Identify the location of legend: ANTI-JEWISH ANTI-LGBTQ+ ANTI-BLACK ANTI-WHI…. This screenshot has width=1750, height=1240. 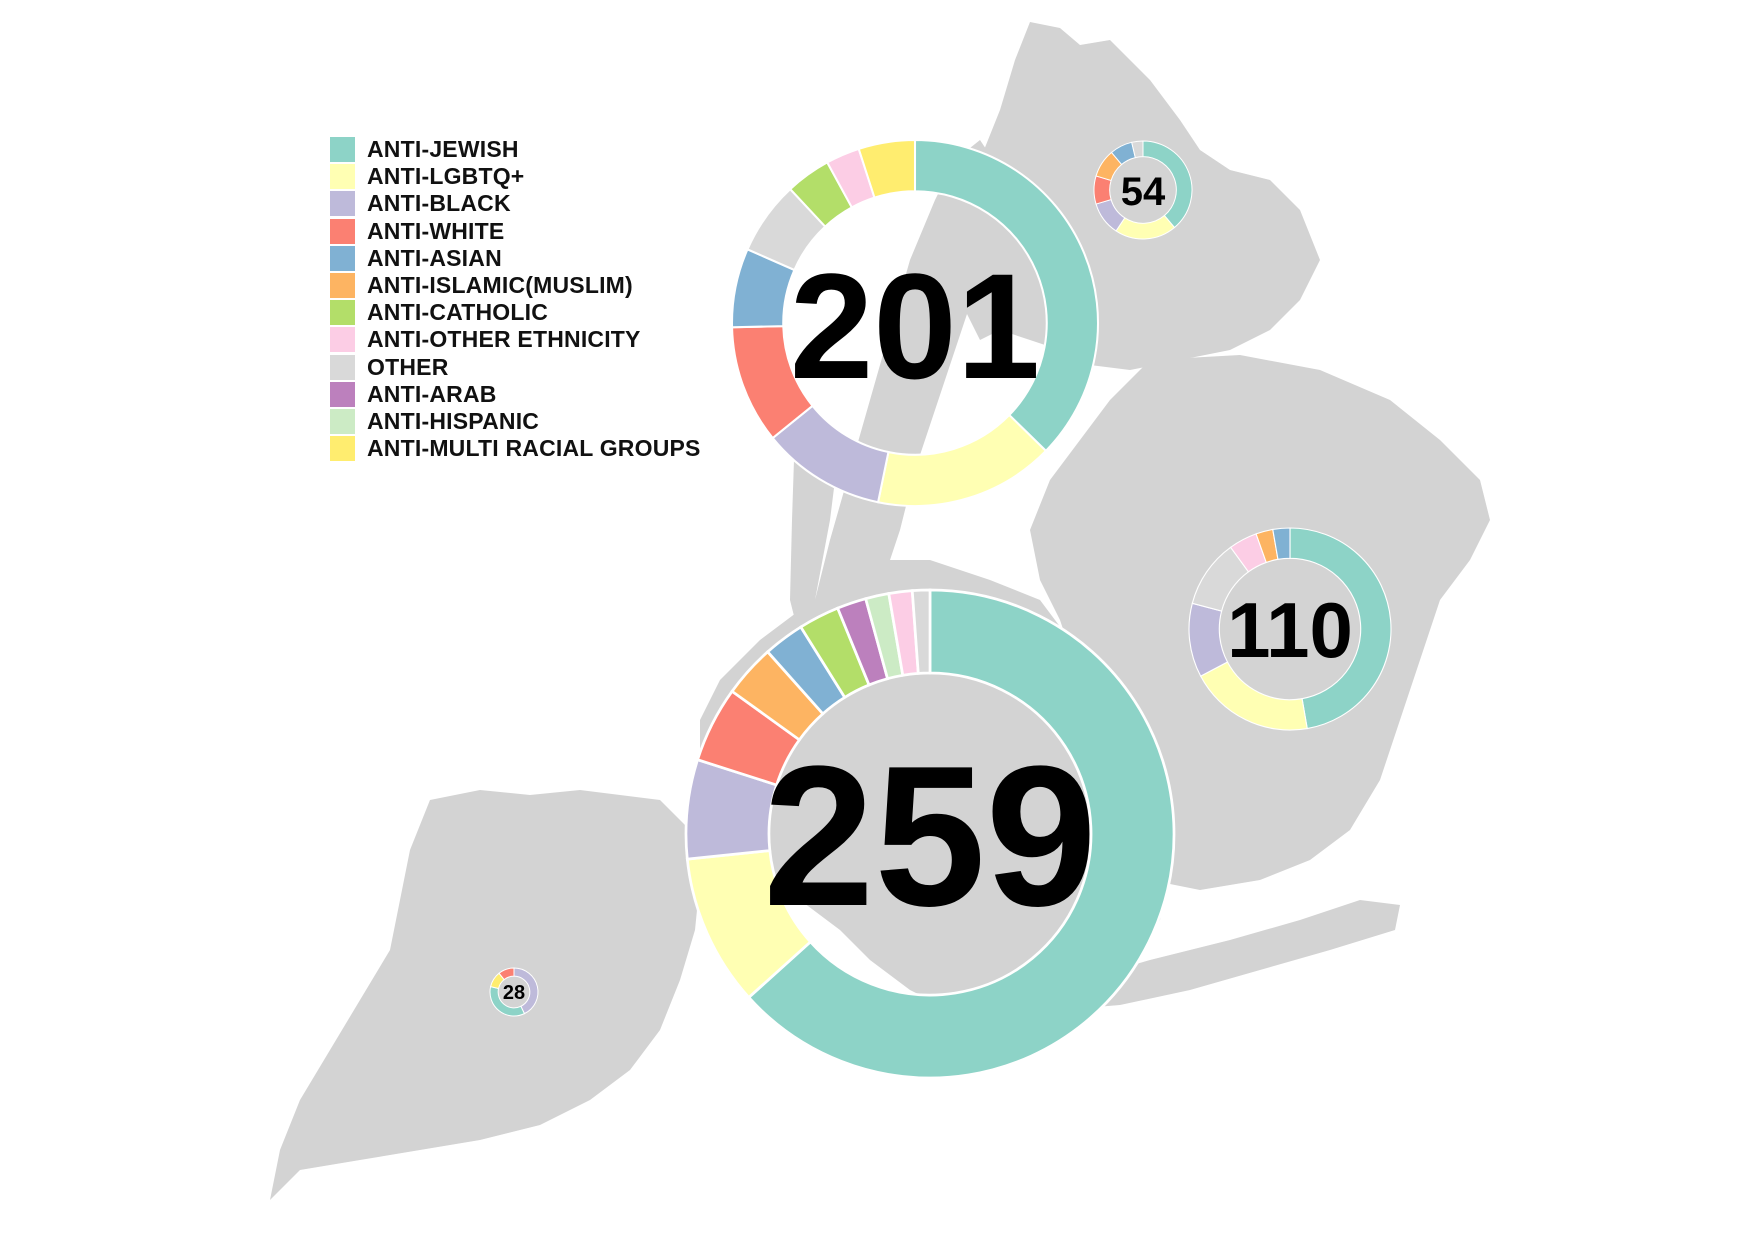
(515, 299).